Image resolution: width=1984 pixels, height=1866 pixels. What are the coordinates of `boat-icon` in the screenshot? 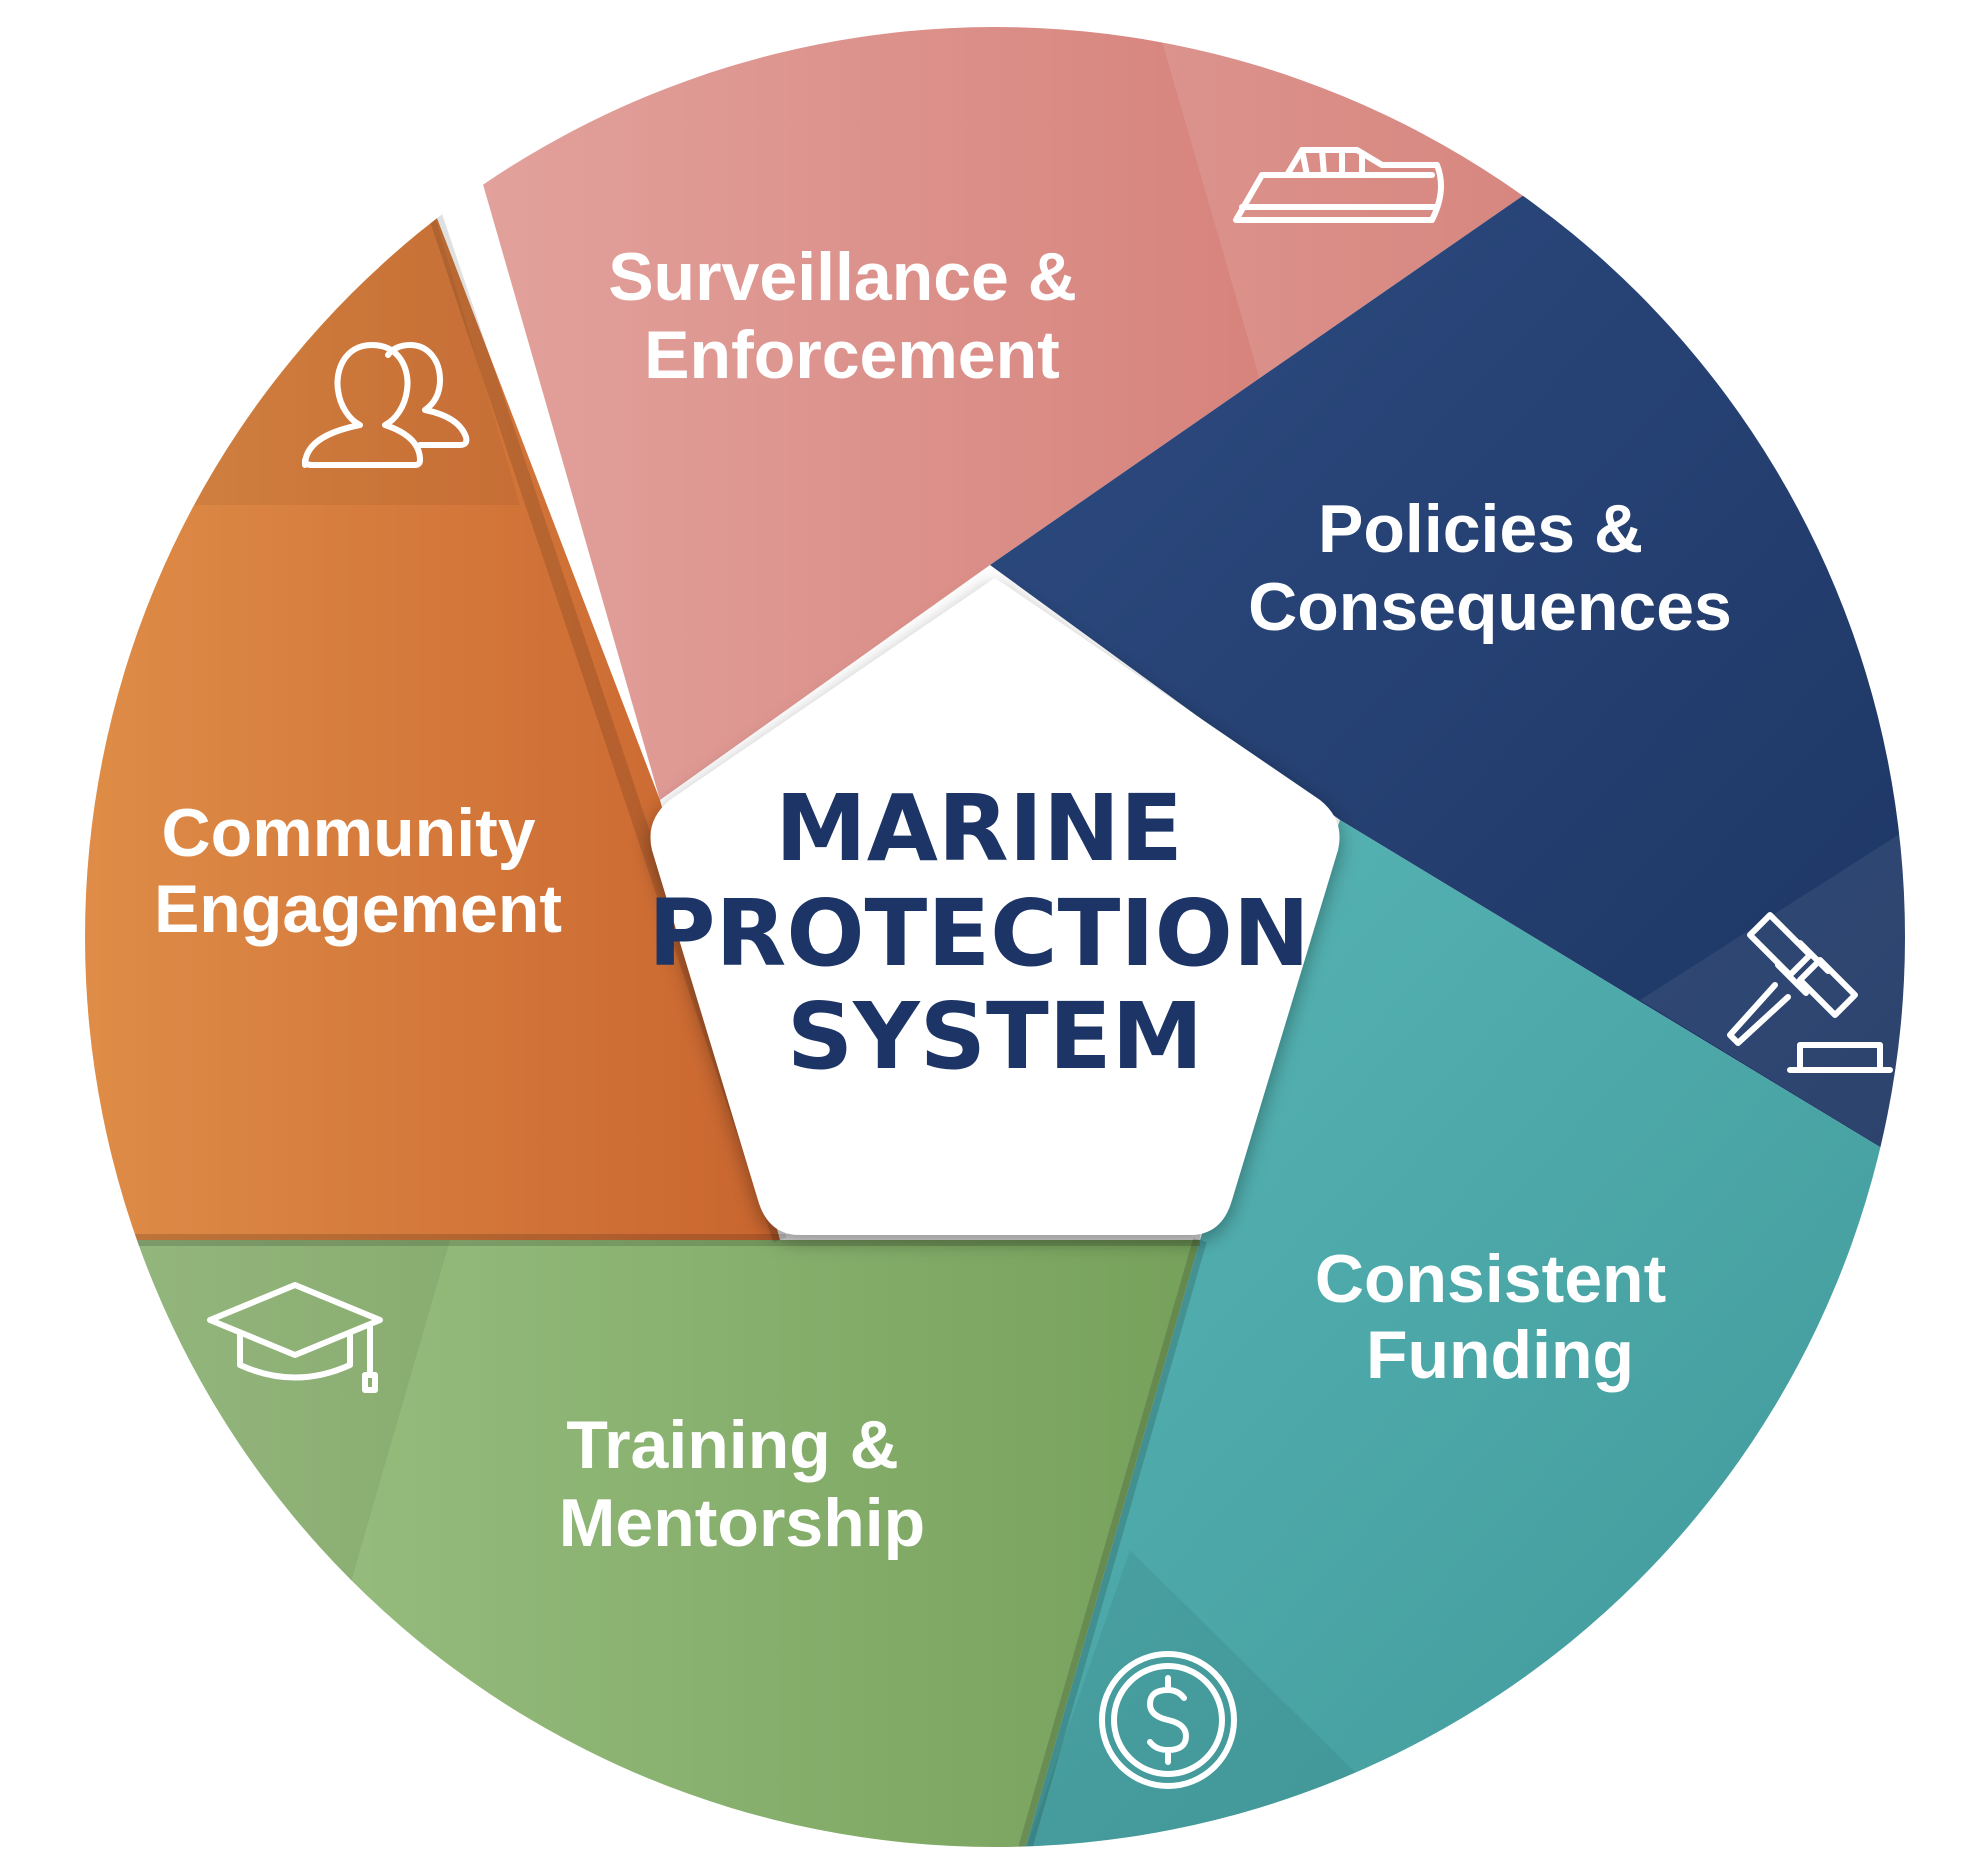 It's located at (1338, 185).